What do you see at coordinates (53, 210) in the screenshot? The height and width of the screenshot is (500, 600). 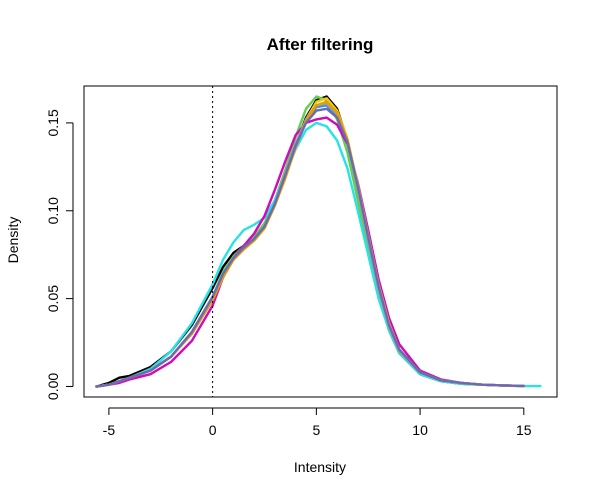 I see `y-tick-label: 0.10` at bounding box center [53, 210].